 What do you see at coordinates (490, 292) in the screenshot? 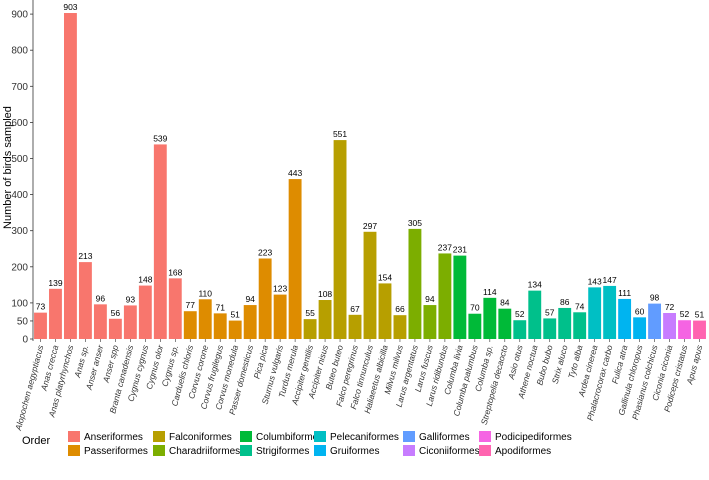
I see `bar-value-label: 114` at bounding box center [490, 292].